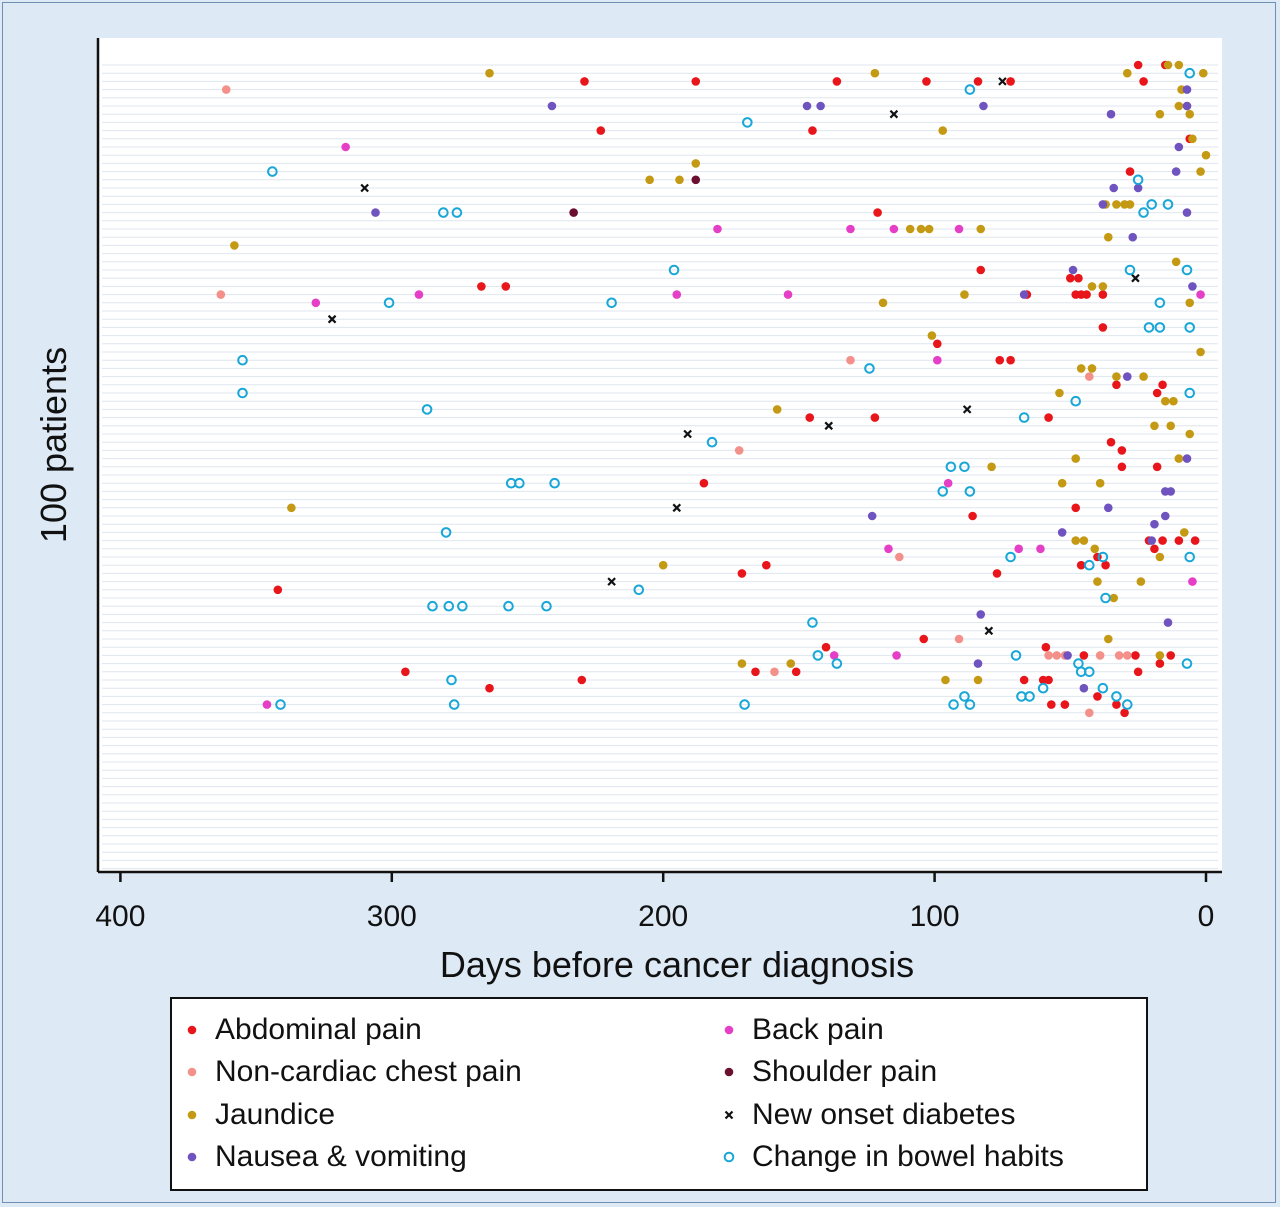 This screenshot has width=1280, height=1207. I want to click on y-axis-title: 100 patients, so click(53, 445).